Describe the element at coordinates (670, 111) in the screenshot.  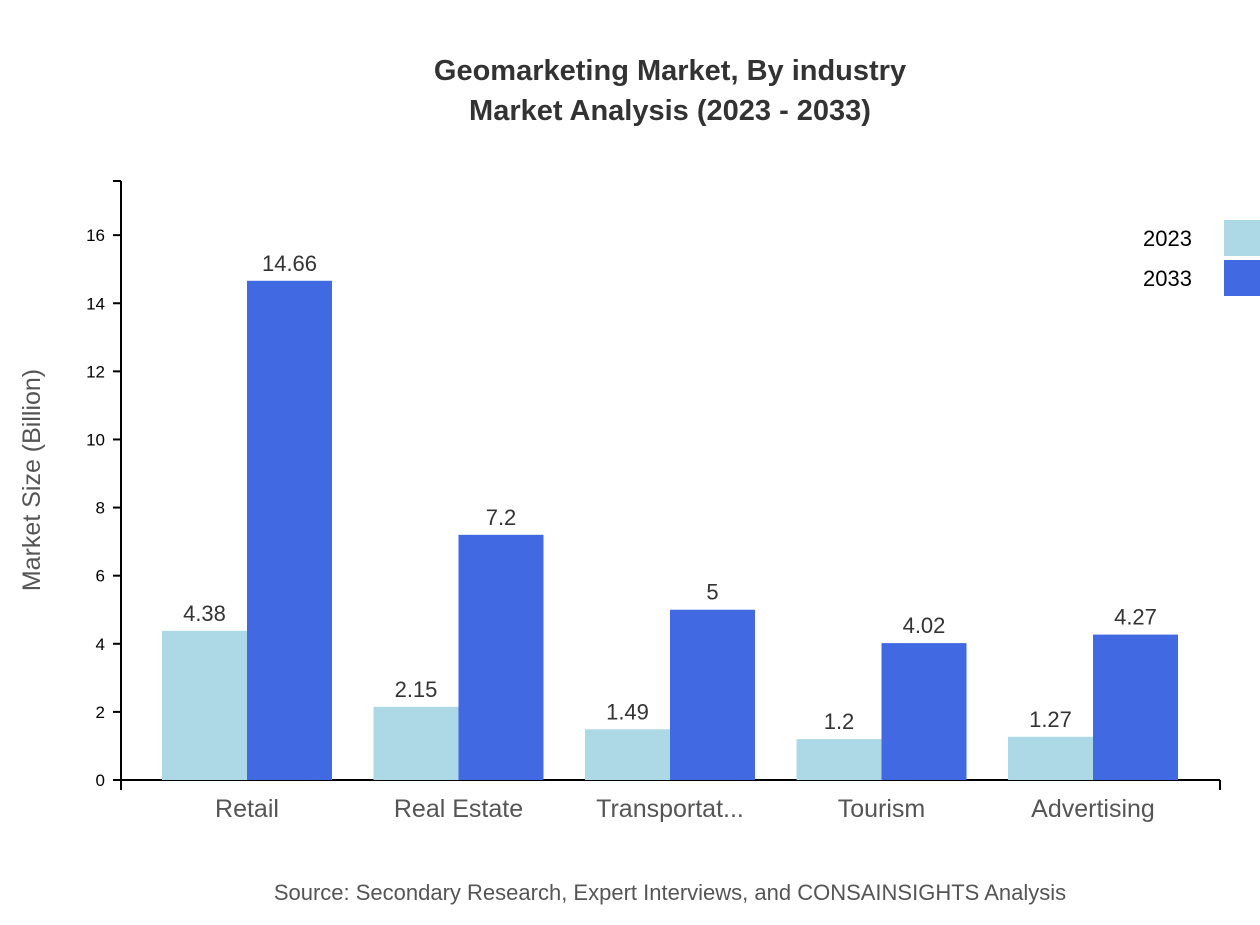
I see `chart-subtitle: Market Analysis (2023 - 2033)` at that location.